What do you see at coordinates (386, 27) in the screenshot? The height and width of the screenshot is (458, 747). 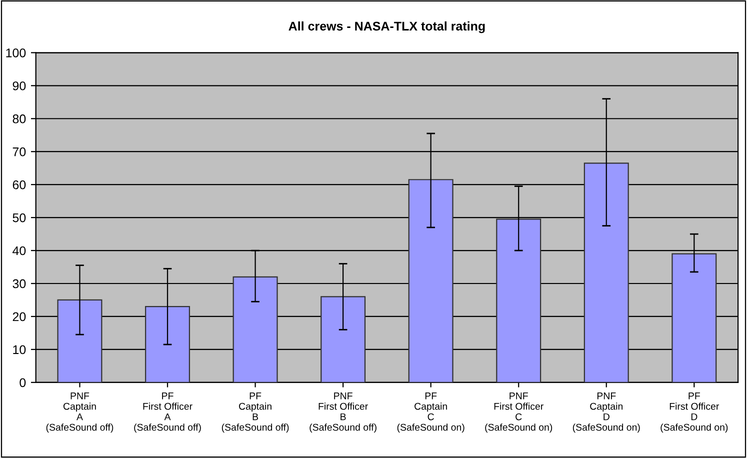 I see `chart-title: All crews - NASA-TLX total rating` at bounding box center [386, 27].